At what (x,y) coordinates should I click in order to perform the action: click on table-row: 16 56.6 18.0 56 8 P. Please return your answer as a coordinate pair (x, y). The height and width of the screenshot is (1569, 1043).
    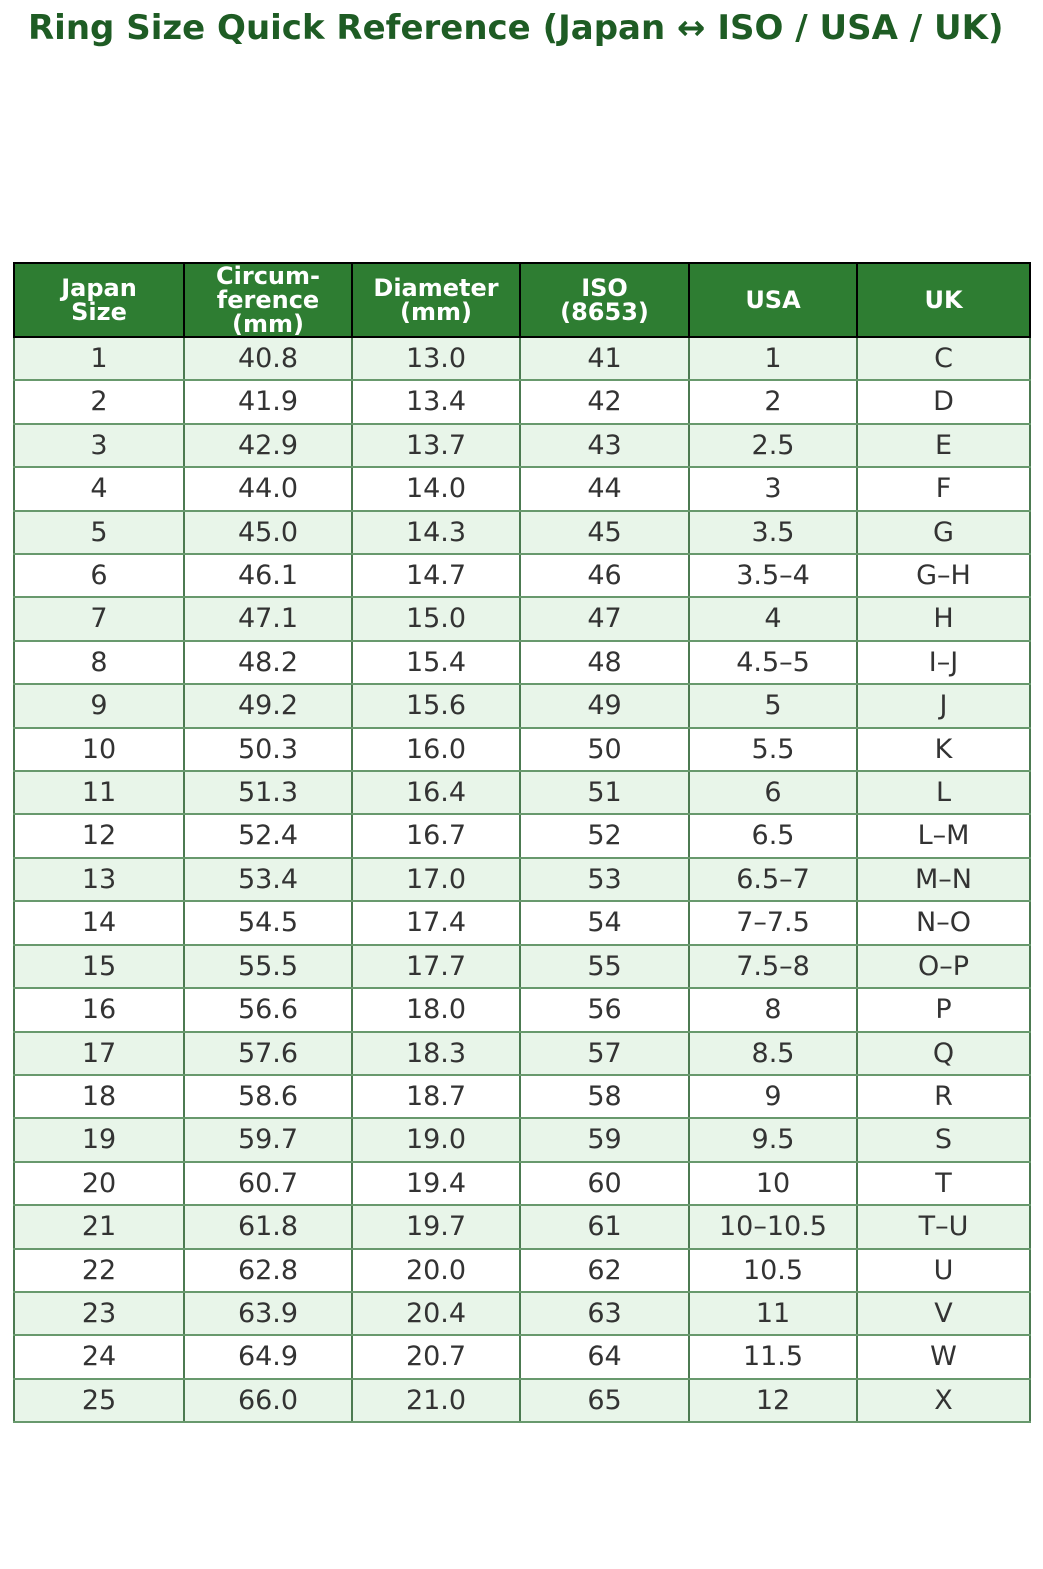
    Looking at the image, I should click on (522, 1010).